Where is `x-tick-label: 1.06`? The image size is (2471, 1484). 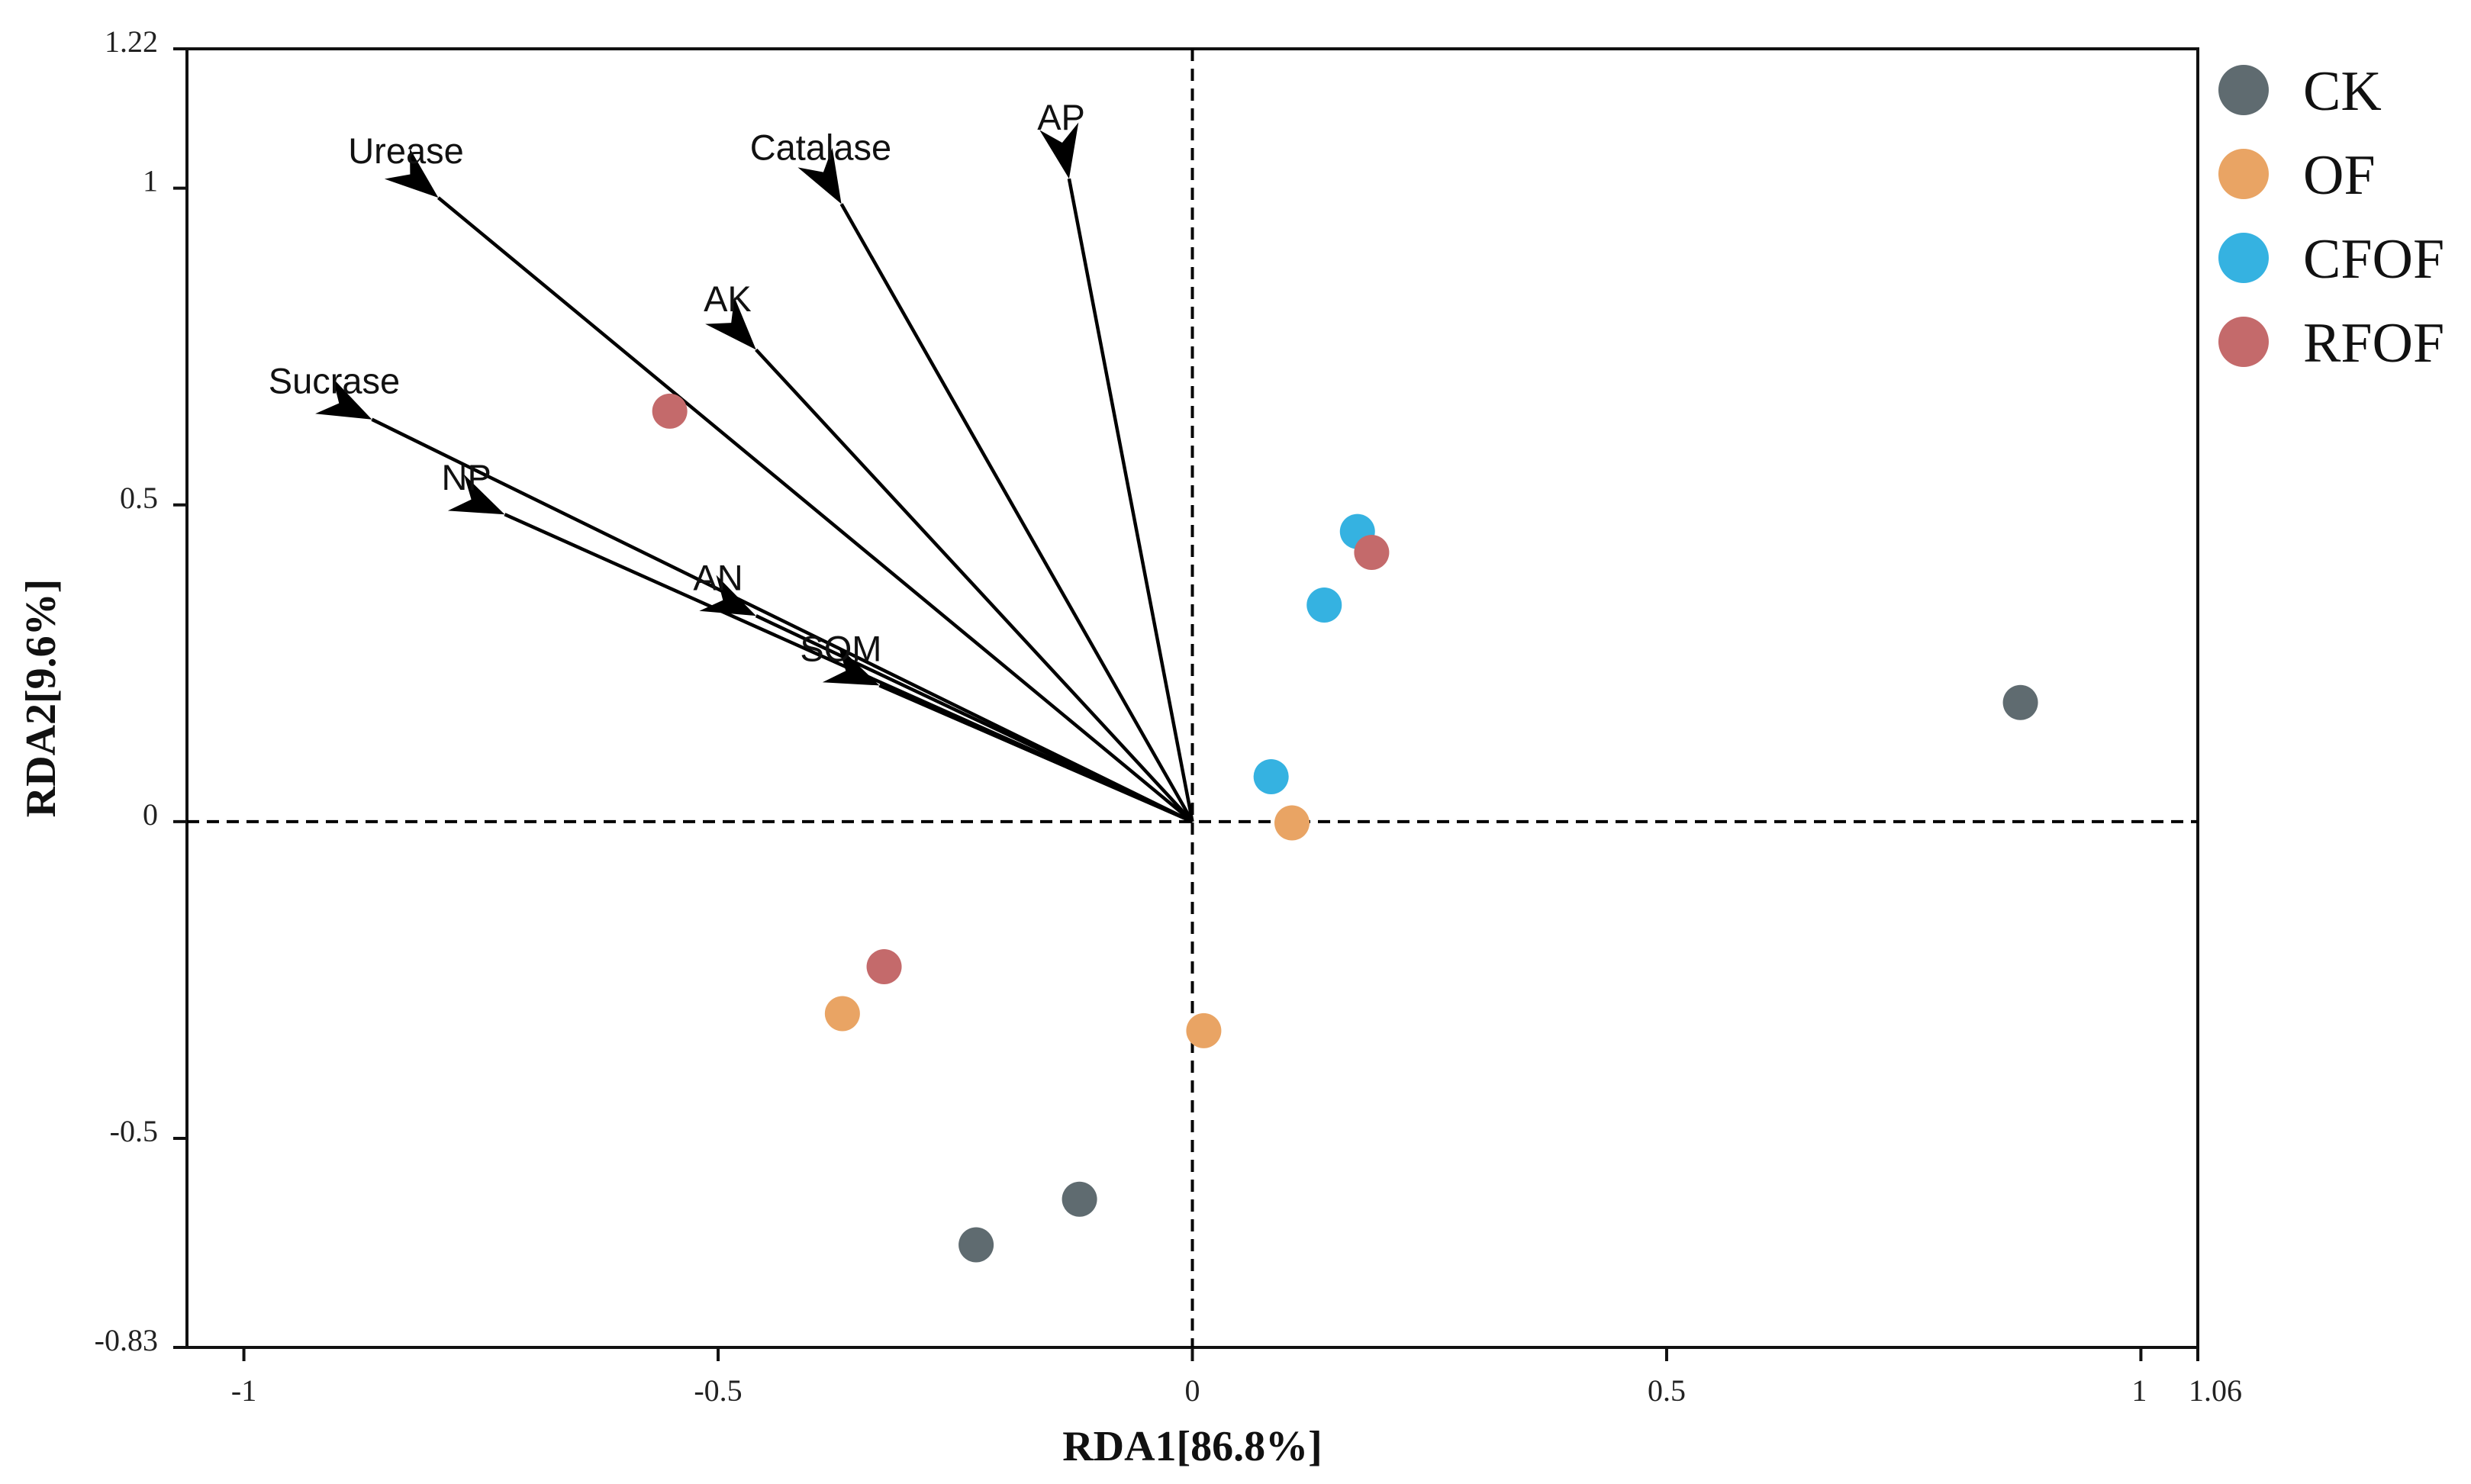
x-tick-label: 1.06 is located at coordinates (2215, 1390).